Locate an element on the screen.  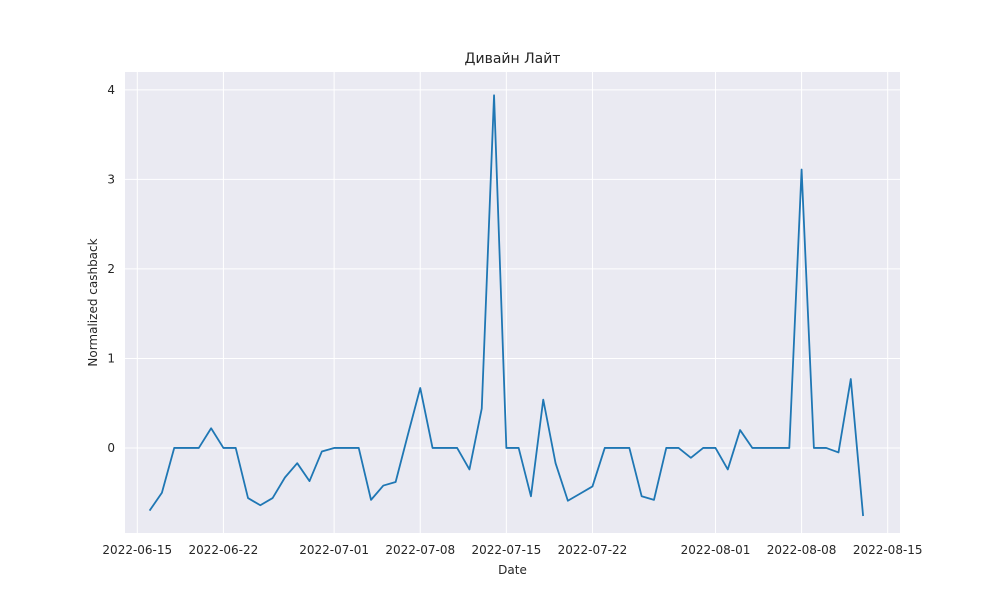
x-tick-label: 2022-08-15 is located at coordinates (888, 550).